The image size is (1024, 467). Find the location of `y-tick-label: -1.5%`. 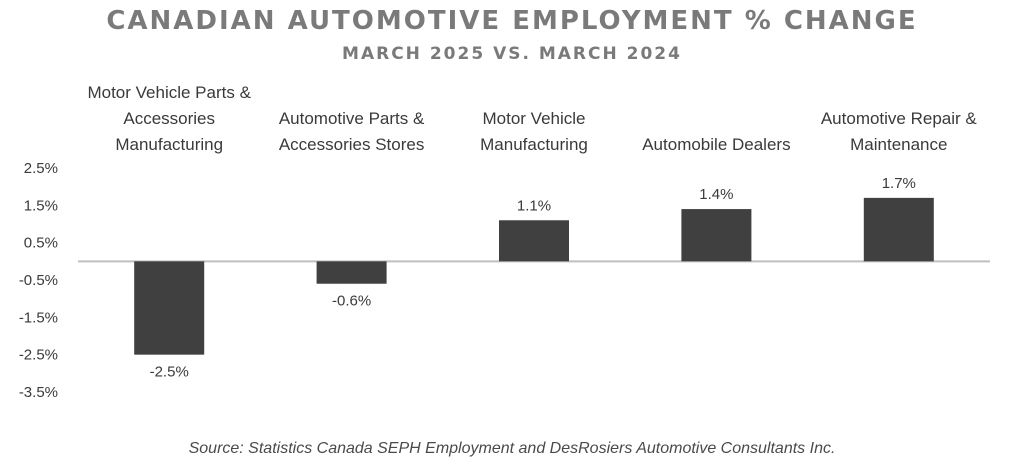

y-tick-label: -1.5% is located at coordinates (38, 317).